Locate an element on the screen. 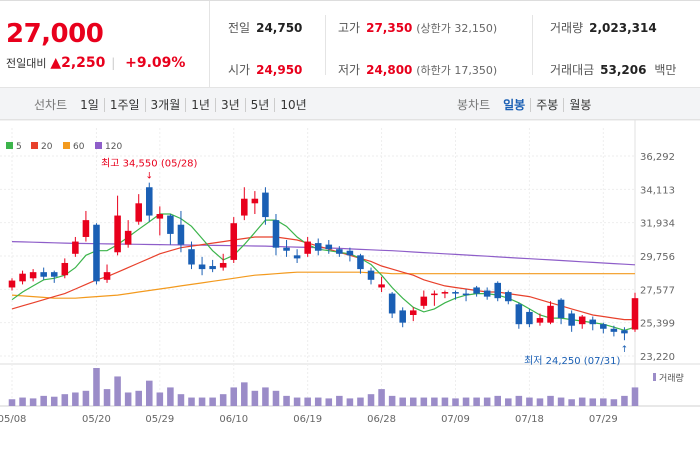 This screenshot has height=450, width=700. stat-value: 24,800 is located at coordinates (389, 70).